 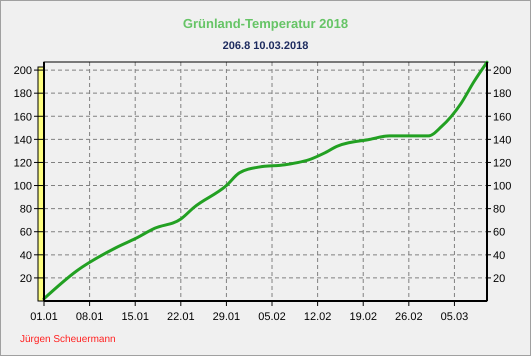 I want to click on x-tick-label: 05.03, so click(x=454, y=317).